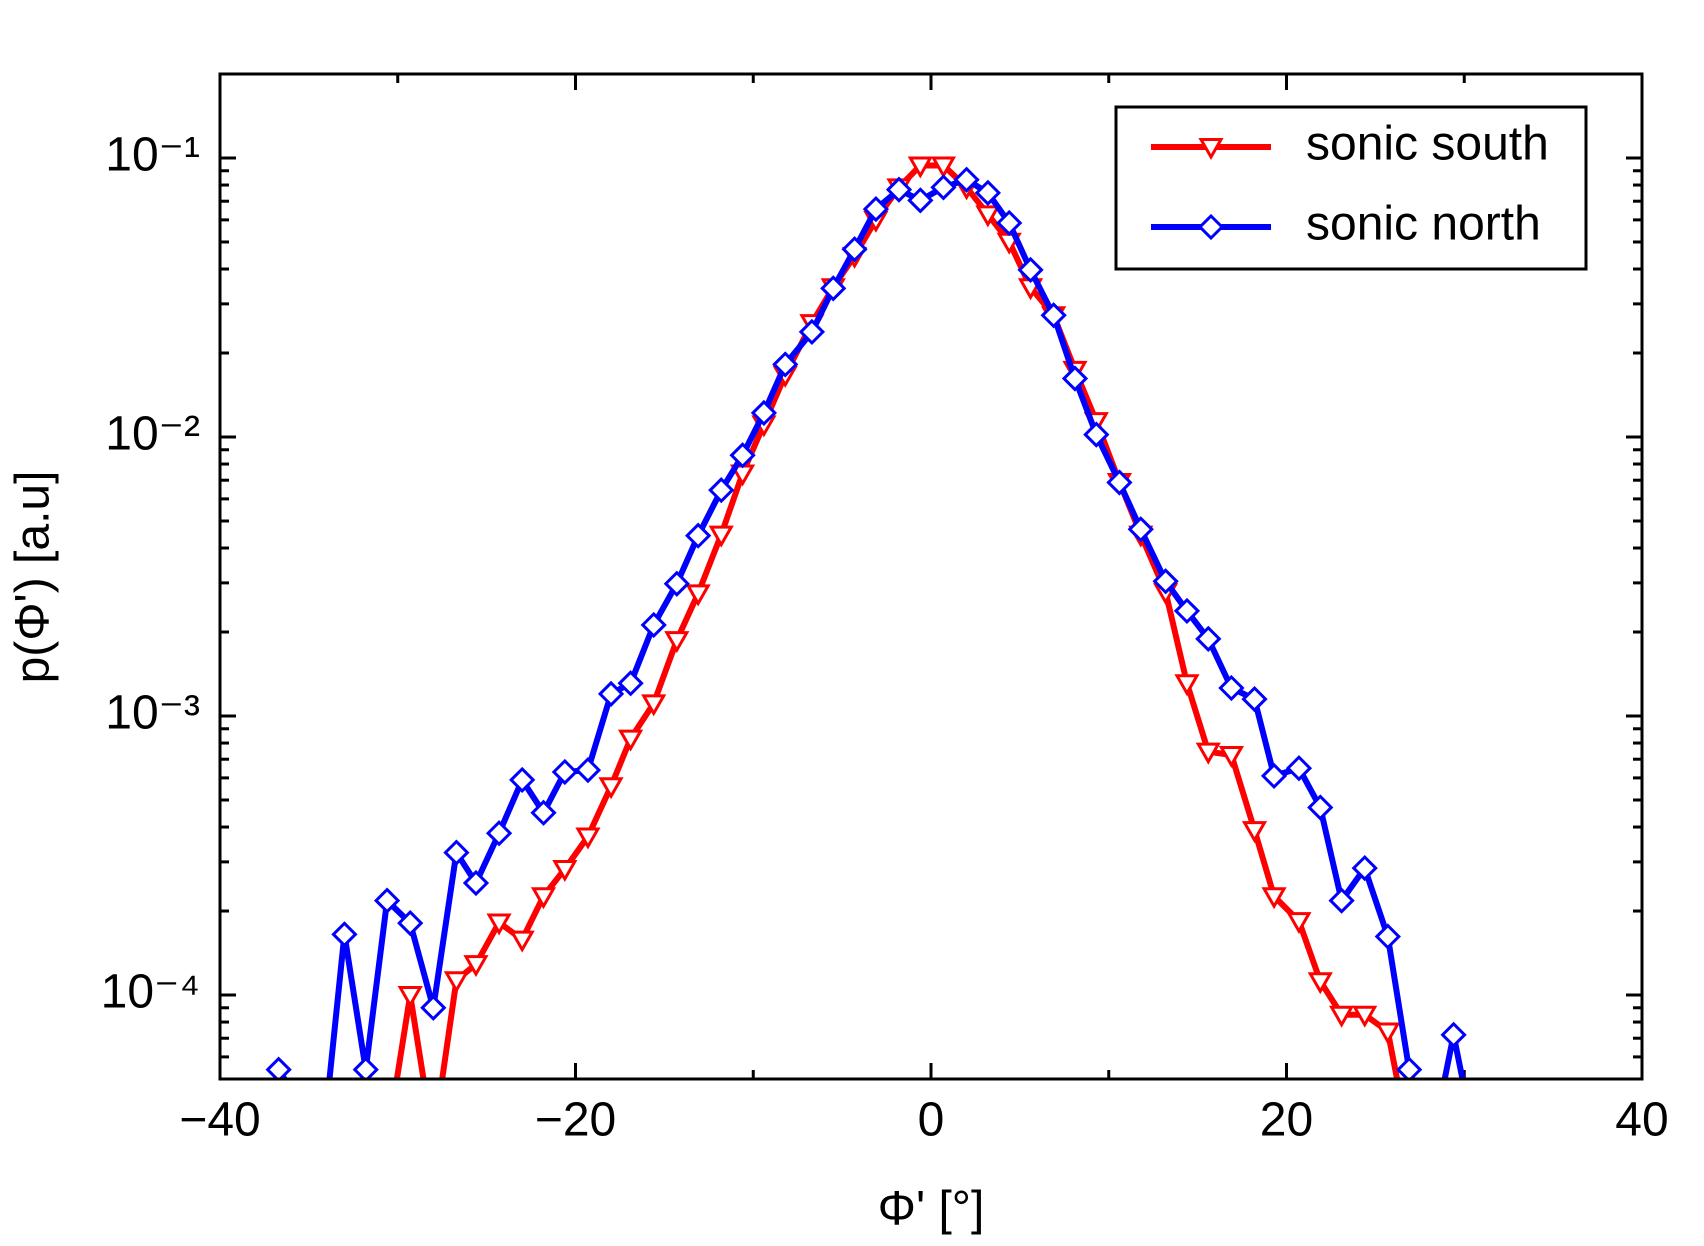  I want to click on legend-label: sonic south, so click(1427, 144).